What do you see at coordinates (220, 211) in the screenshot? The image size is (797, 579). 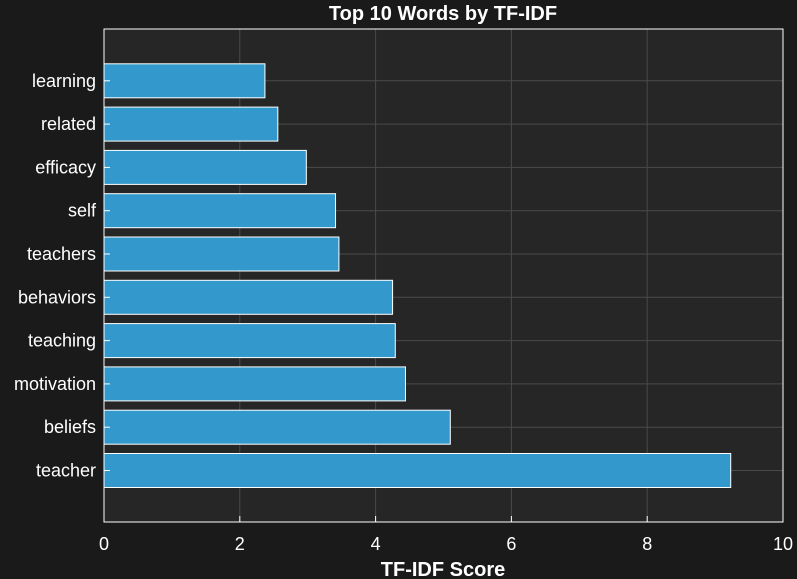 I see `bar-self` at bounding box center [220, 211].